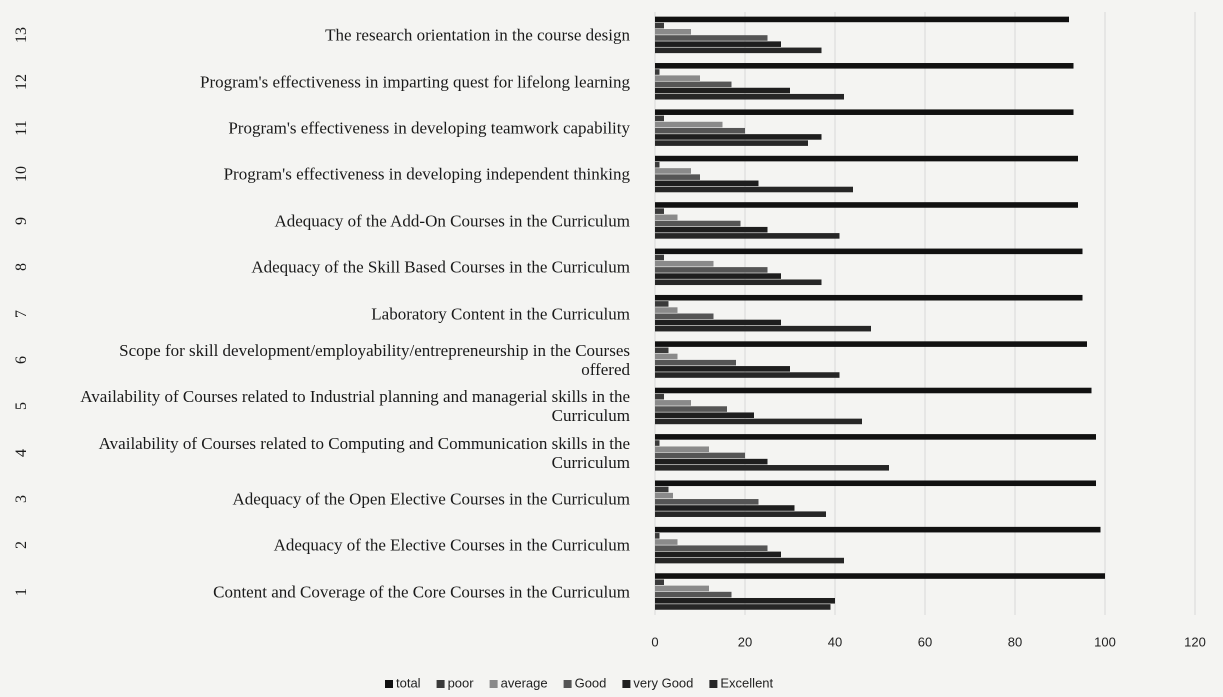 The image size is (1223, 697). I want to click on category-number: 7, so click(21, 313).